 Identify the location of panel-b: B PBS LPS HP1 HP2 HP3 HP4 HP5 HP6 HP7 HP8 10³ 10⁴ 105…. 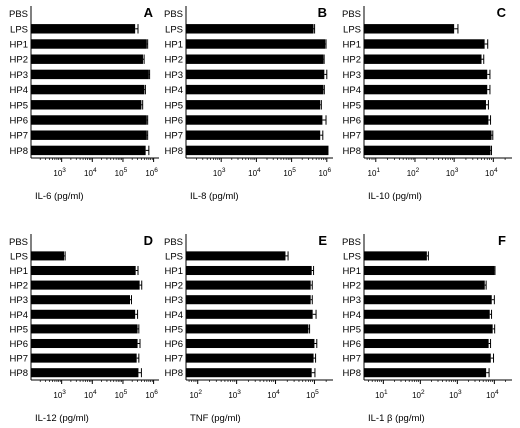
(248, 103).